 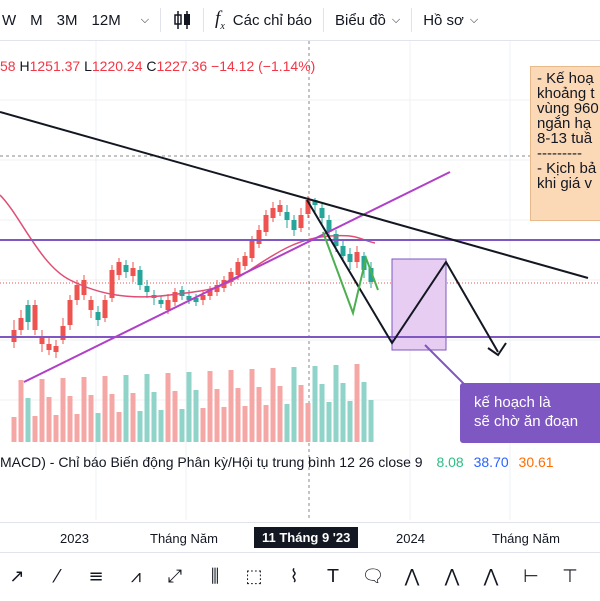 What do you see at coordinates (530, 413) in the screenshot?
I see `plan-callout: kế hoạch là sẽ chờ ăn đoạn` at bounding box center [530, 413].